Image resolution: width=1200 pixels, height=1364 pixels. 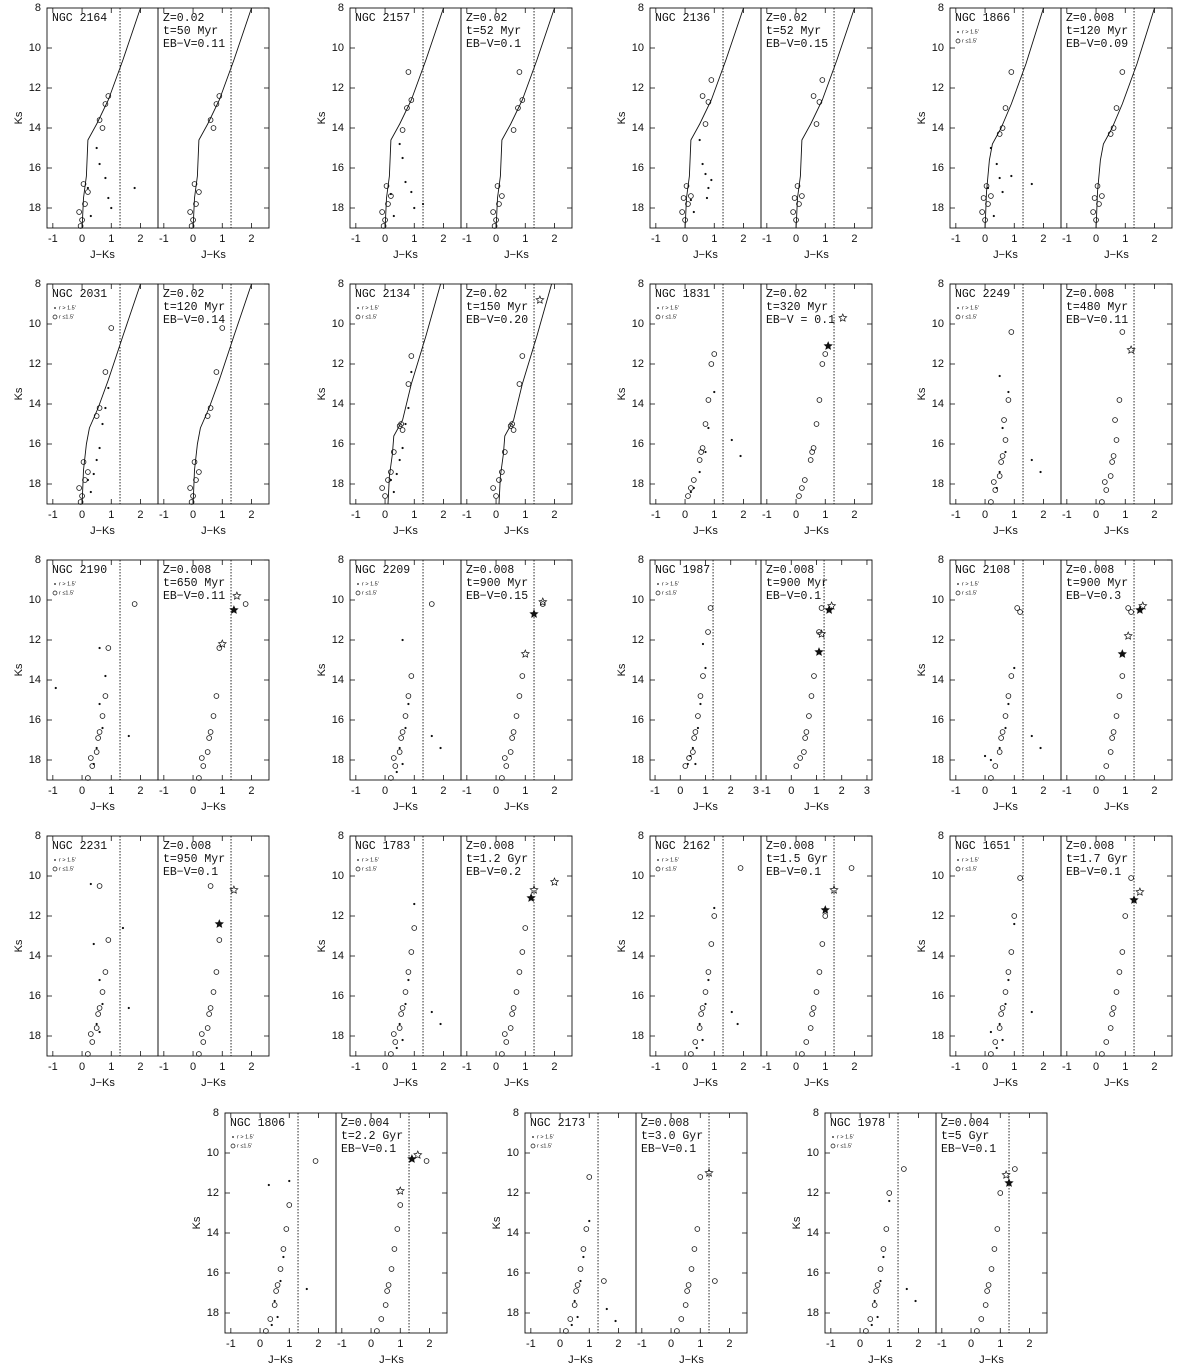 What do you see at coordinates (382, 570) in the screenshot?
I see `cluster-name: NGC 2209` at bounding box center [382, 570].